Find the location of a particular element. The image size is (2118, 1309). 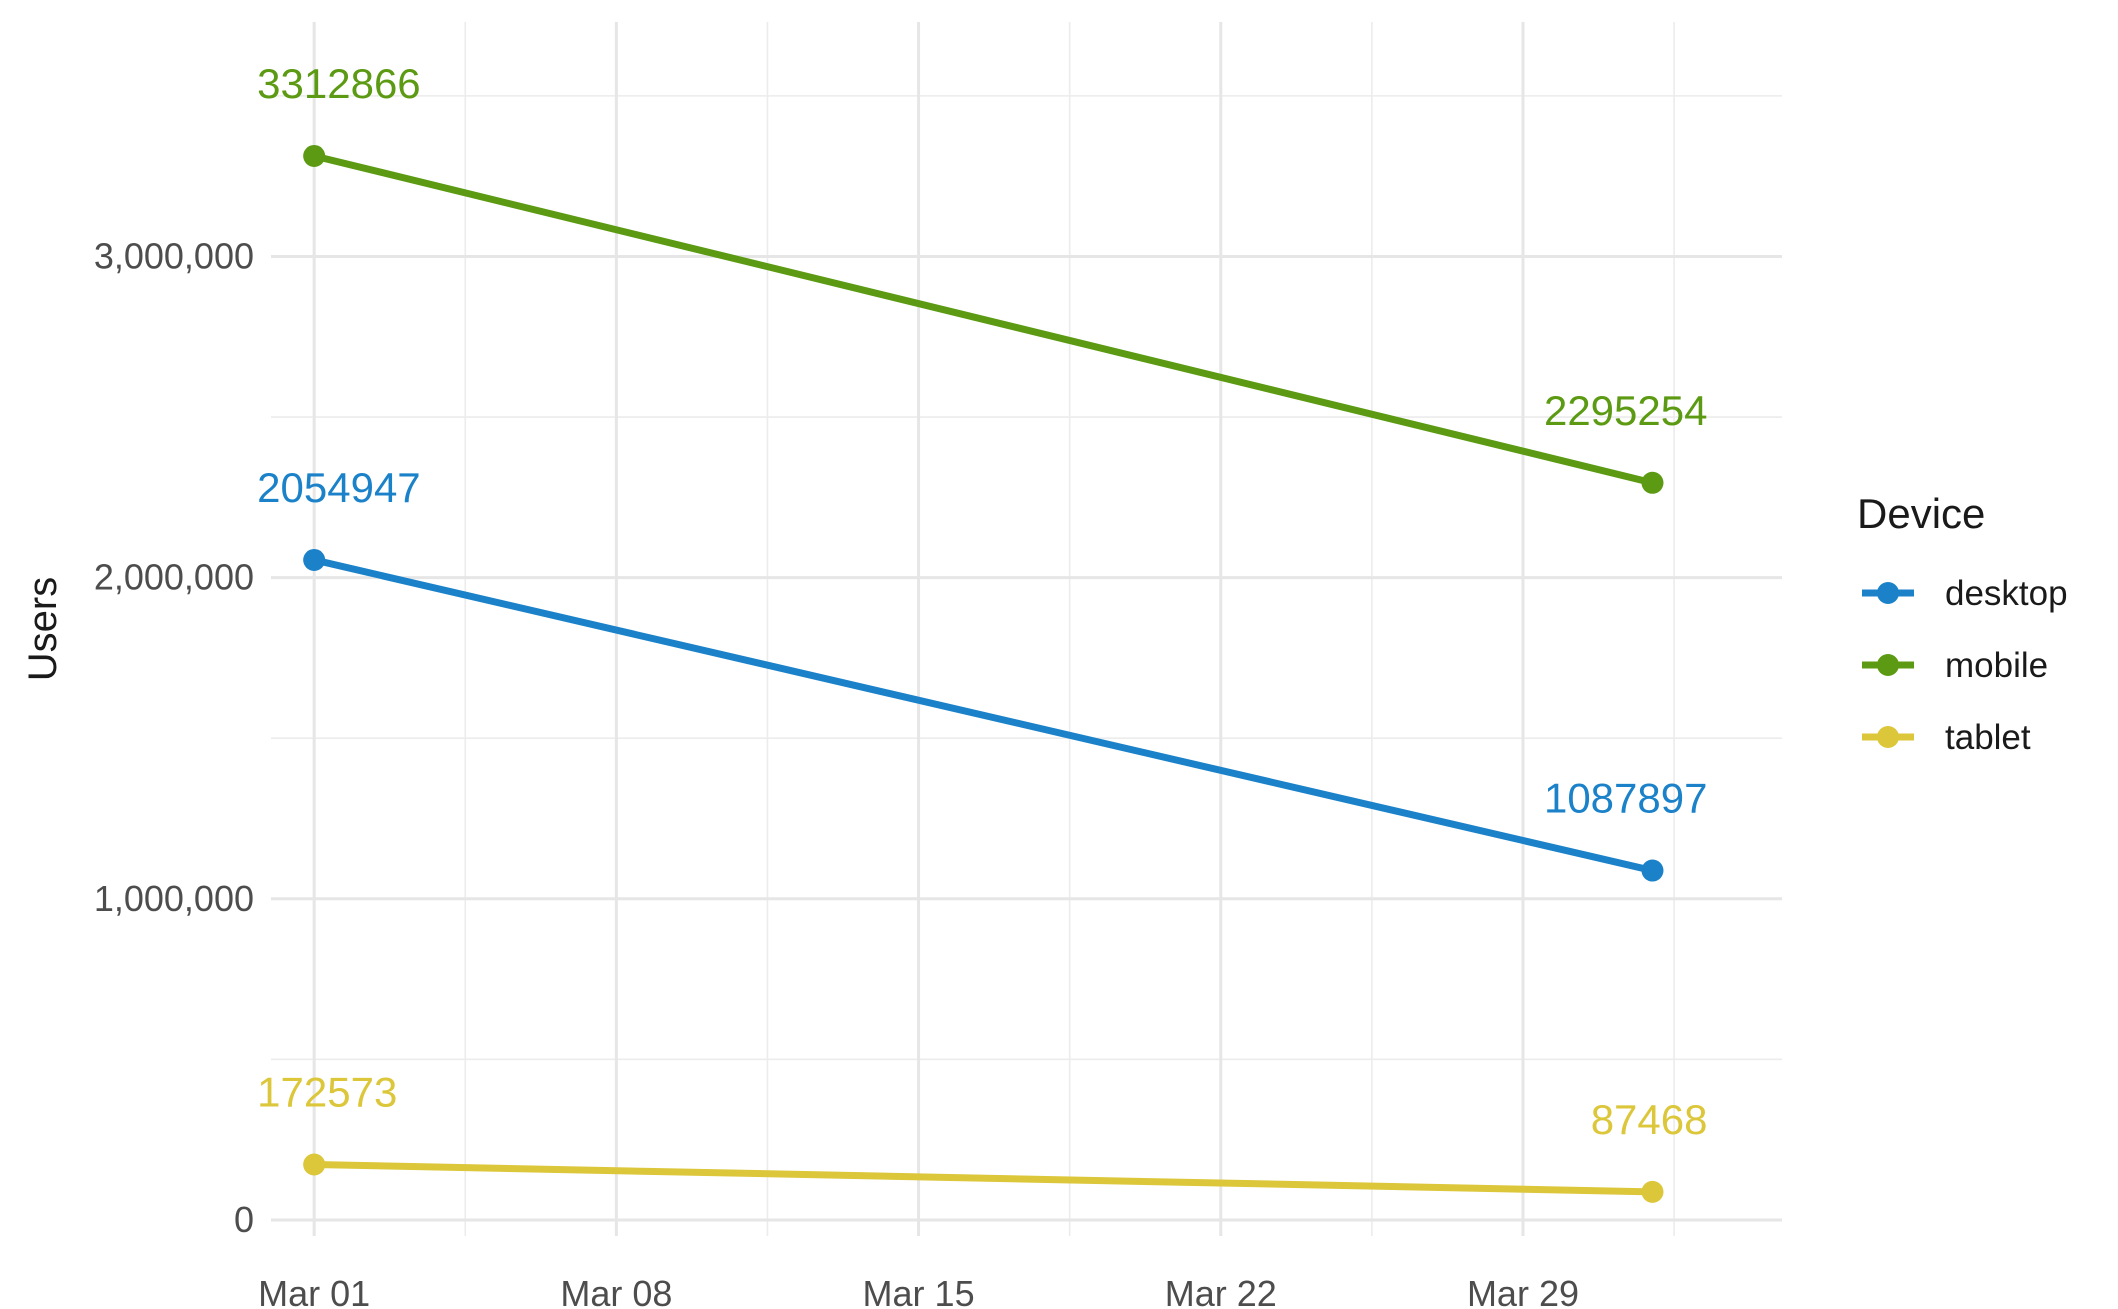

x-tick-label: Mar 01 is located at coordinates (314, 1291).